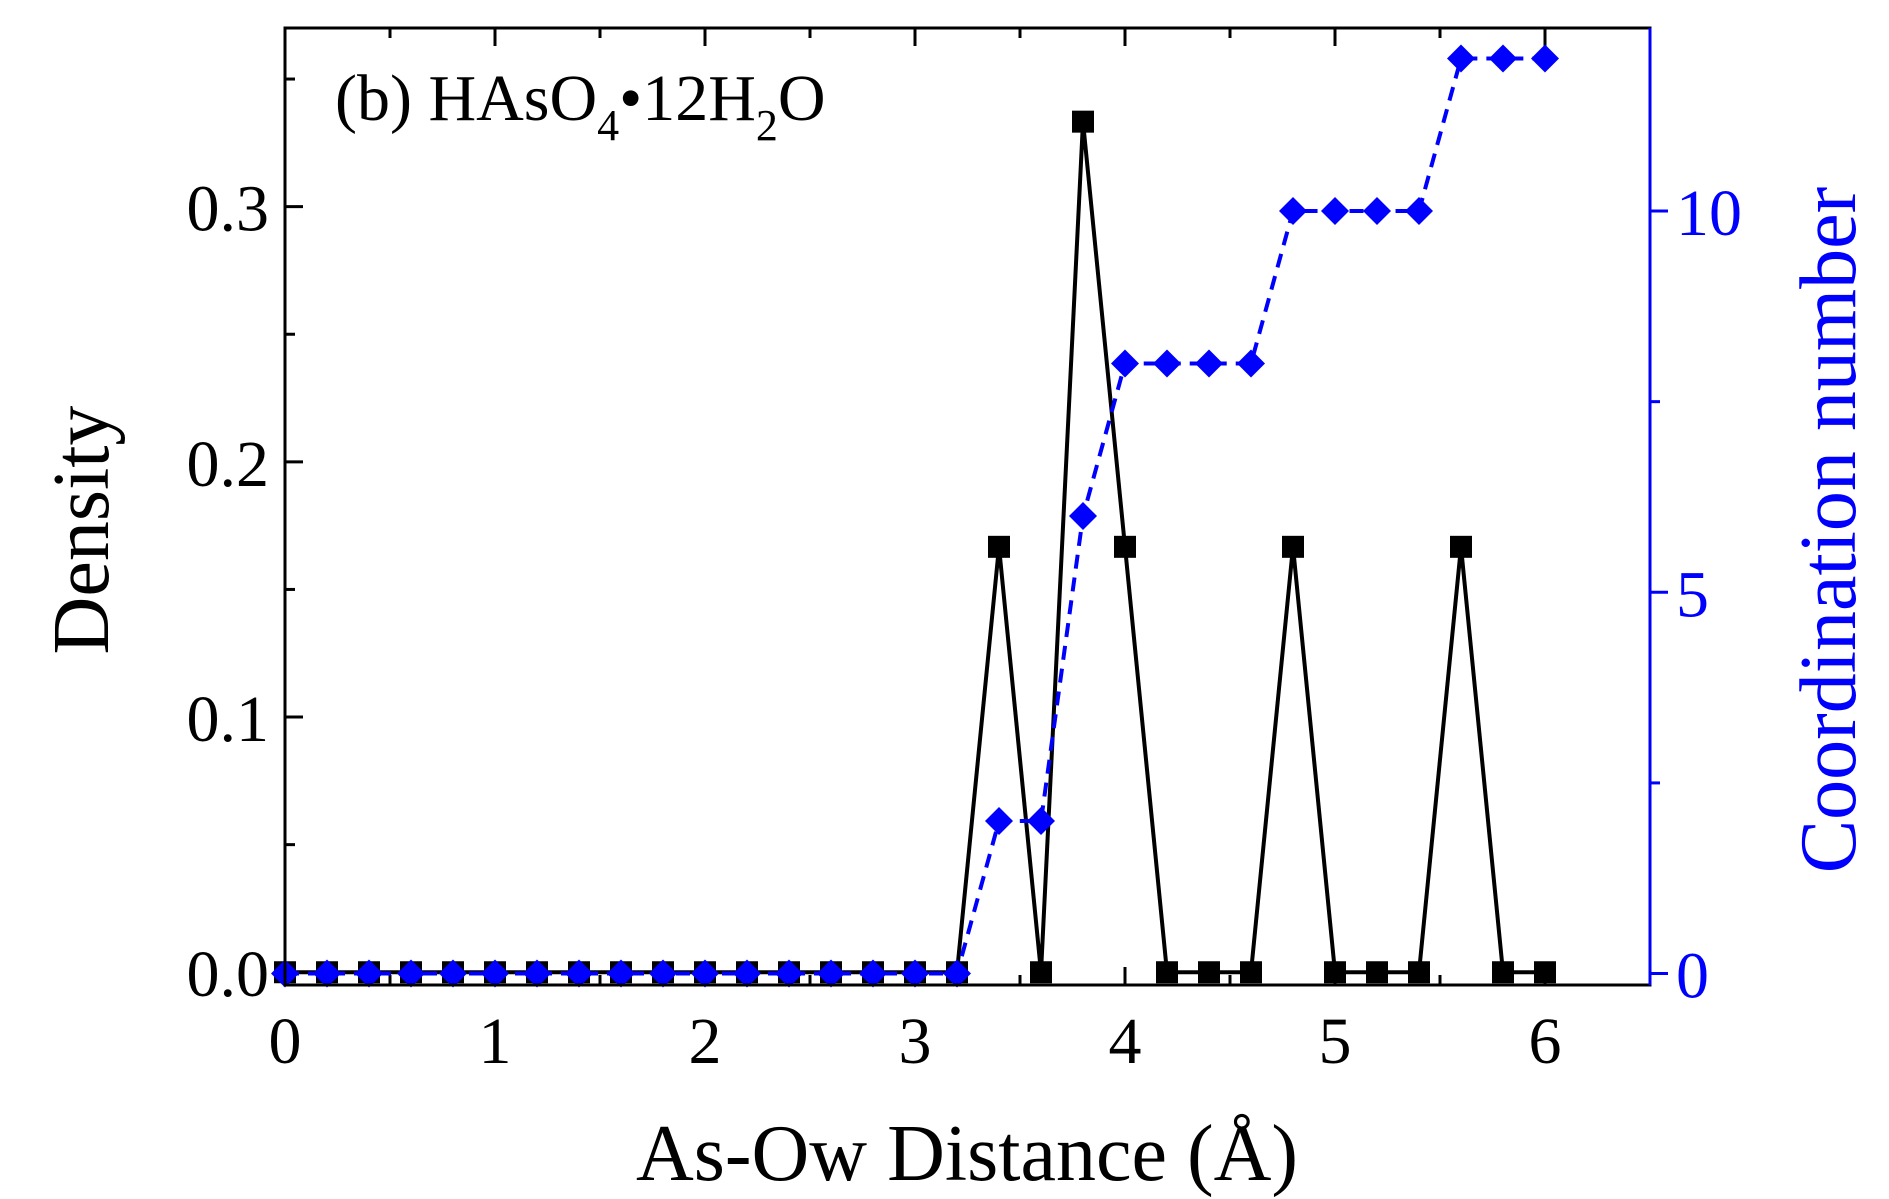 This screenshot has width=1889, height=1199. Describe the element at coordinates (82, 530) in the screenshot. I see `y-axis-left-label: Density` at that location.